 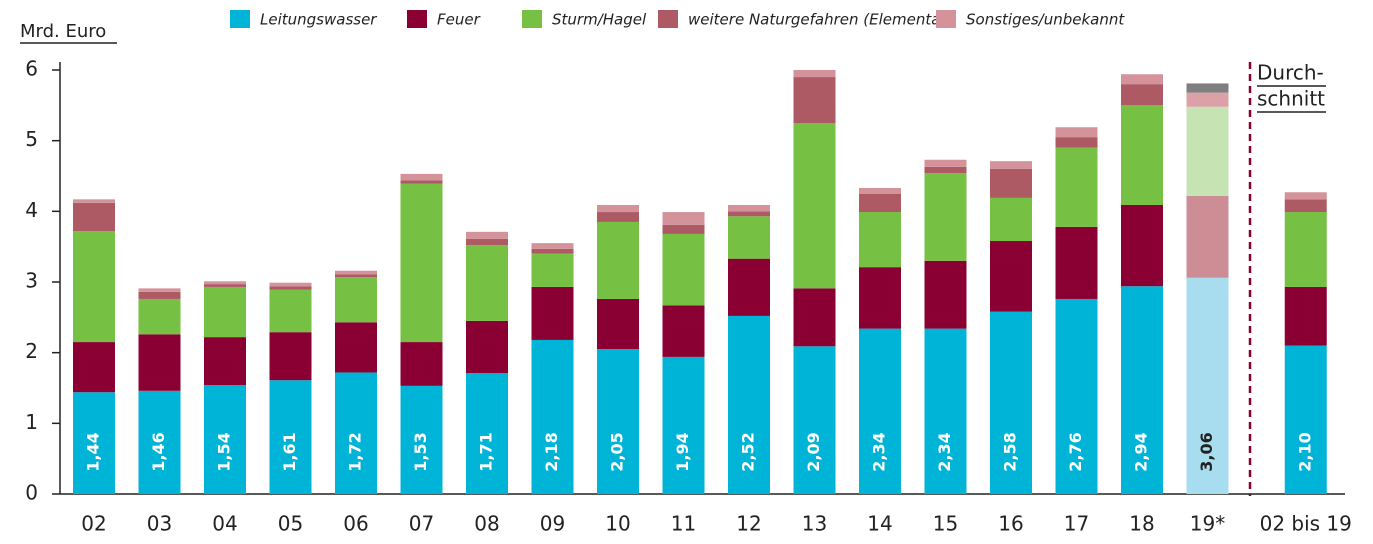 I want to click on x-tick-label: 13, so click(x=814, y=524).